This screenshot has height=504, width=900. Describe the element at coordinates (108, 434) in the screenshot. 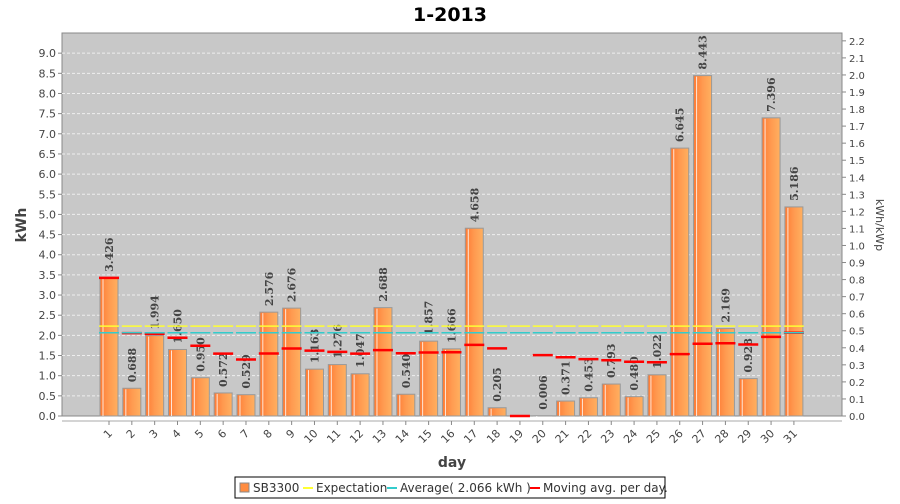

I see `x-tick-label: 1` at that location.